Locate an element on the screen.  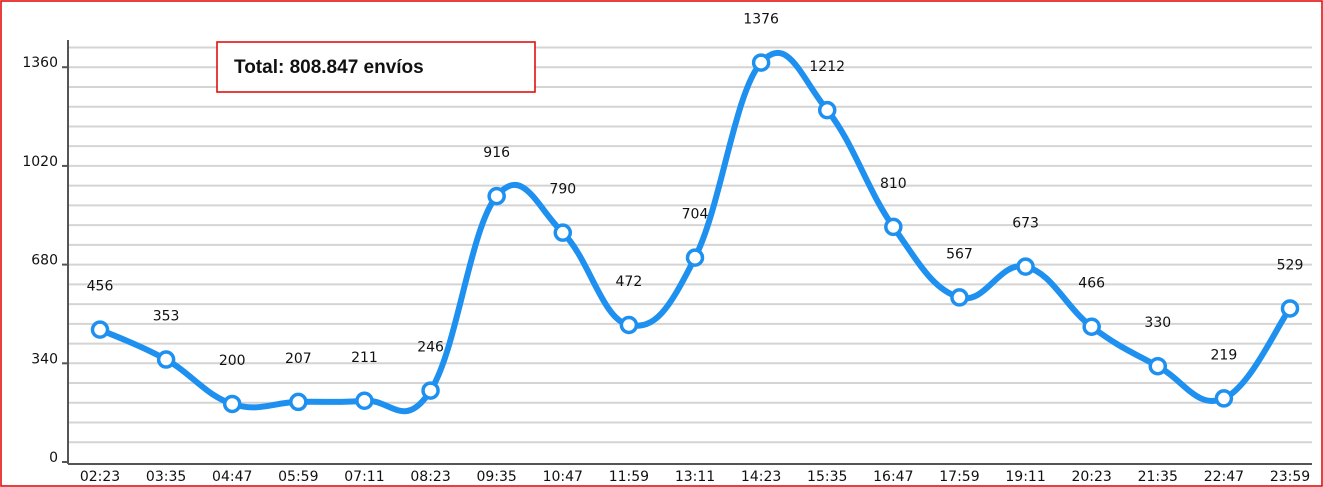
x-tick-label: 16:47 is located at coordinates (893, 477).